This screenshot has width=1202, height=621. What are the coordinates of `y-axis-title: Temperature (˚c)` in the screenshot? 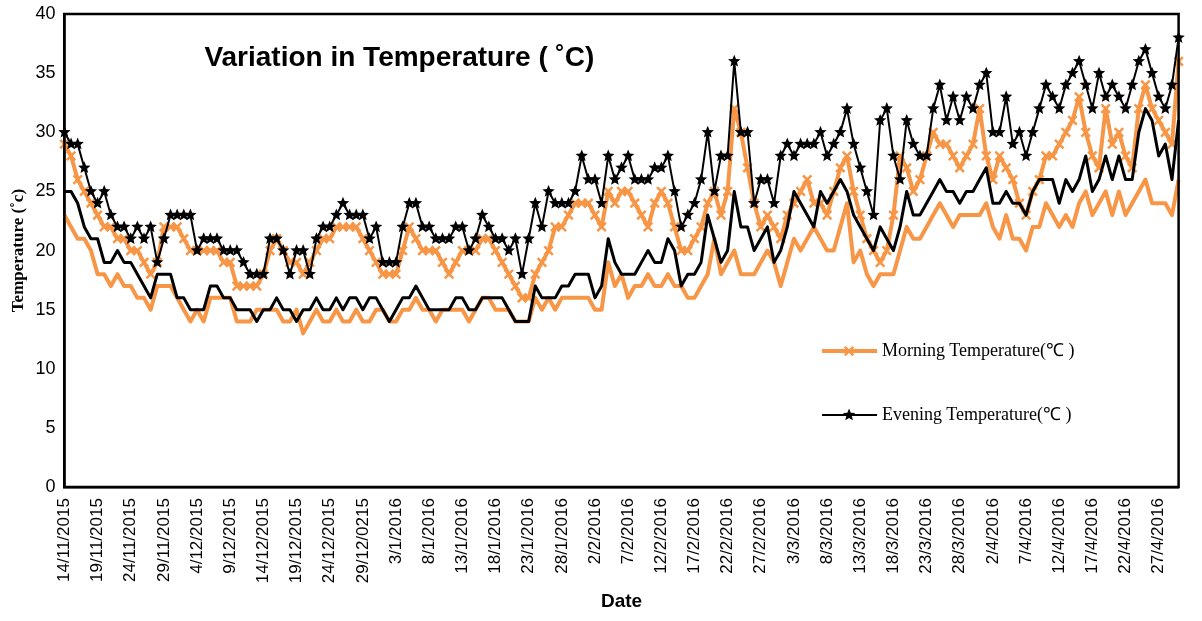 It's located at (17, 250).